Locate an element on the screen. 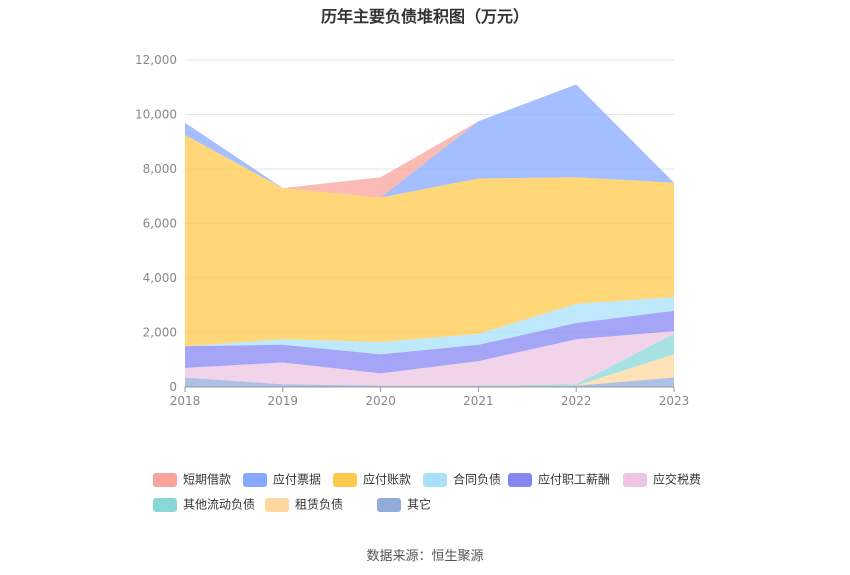  y-tick-label: 8,000 is located at coordinates (160, 169).